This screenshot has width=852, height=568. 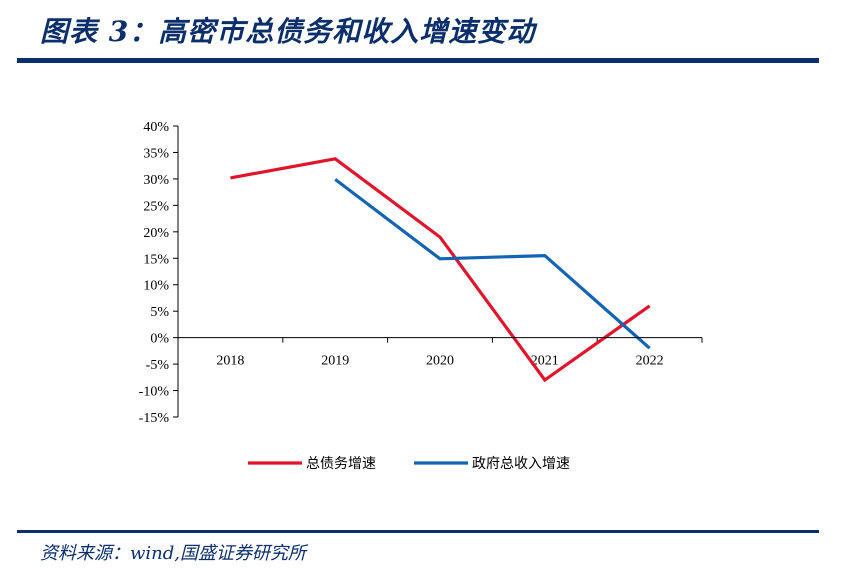 What do you see at coordinates (288, 31) in the screenshot?
I see `chart-figure-title: 图表 3：高密市总债务和收入增速变动` at bounding box center [288, 31].